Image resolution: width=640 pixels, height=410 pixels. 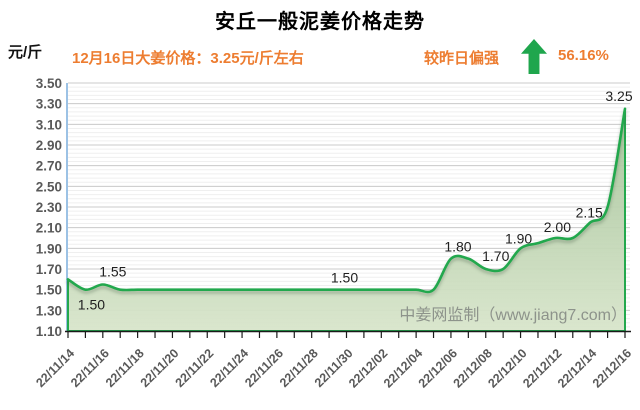 What do you see at coordinates (589, 213) in the screenshot?
I see `data-point-label: 2.15` at bounding box center [589, 213].